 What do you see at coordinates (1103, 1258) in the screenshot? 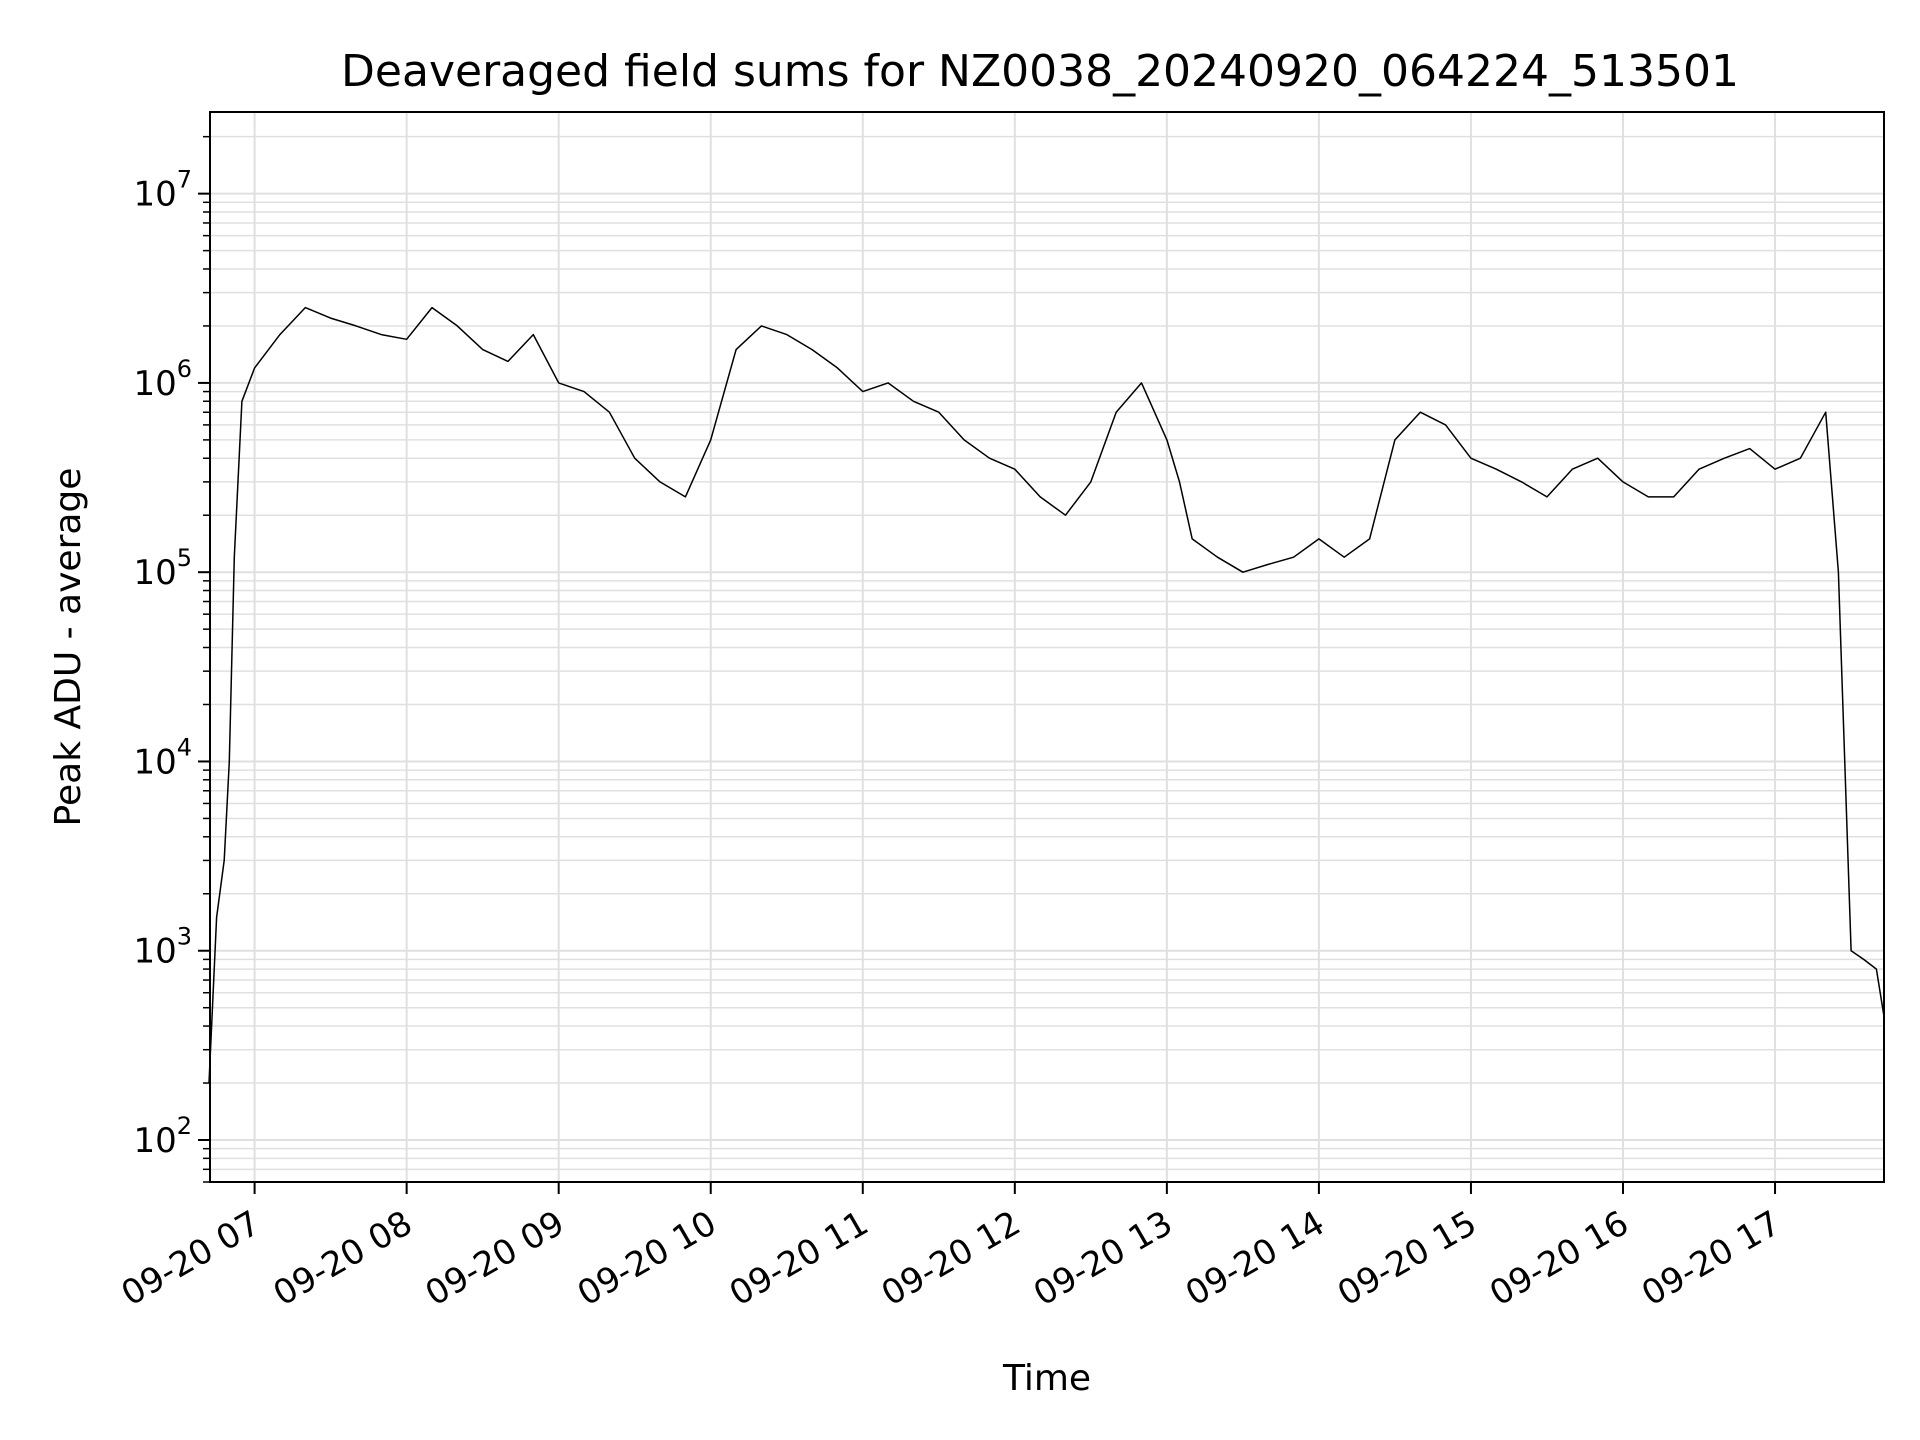
I see `x-tick-label: 09-20 13` at bounding box center [1103, 1258].